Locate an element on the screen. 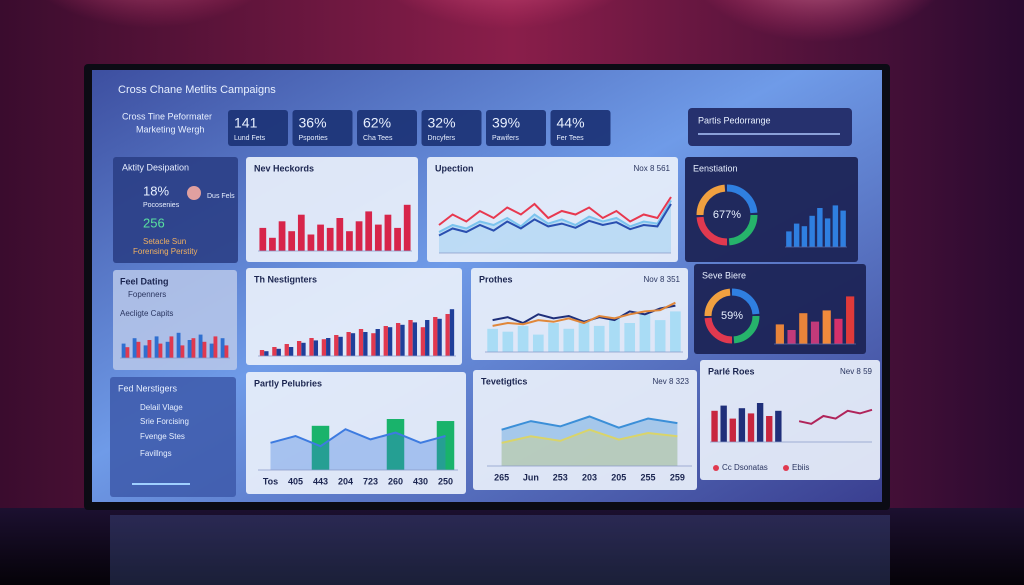 The image size is (1024, 585). donut-label: 59% is located at coordinates (732, 316).